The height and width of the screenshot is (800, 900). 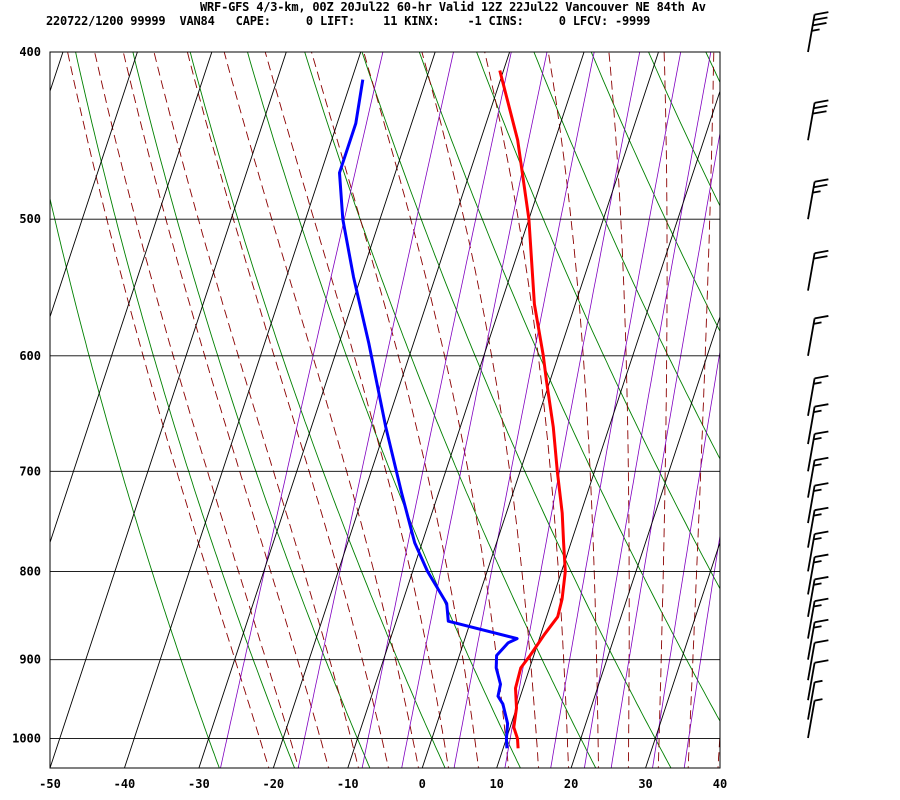 I want to click on y-tick-label: 1000, so click(x=26, y=739).